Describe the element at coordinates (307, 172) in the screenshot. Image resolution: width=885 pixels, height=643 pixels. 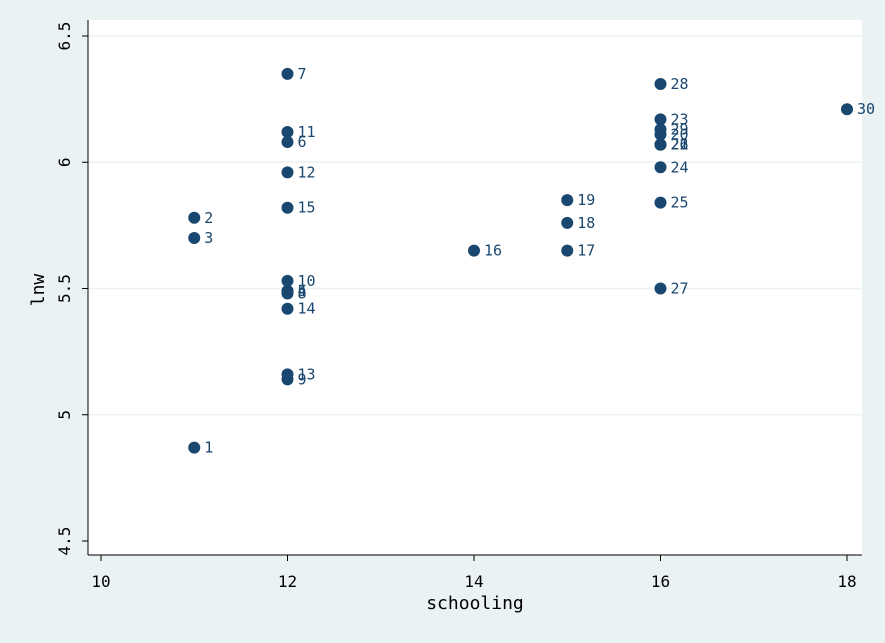
I see `data-point-label: 12` at that location.